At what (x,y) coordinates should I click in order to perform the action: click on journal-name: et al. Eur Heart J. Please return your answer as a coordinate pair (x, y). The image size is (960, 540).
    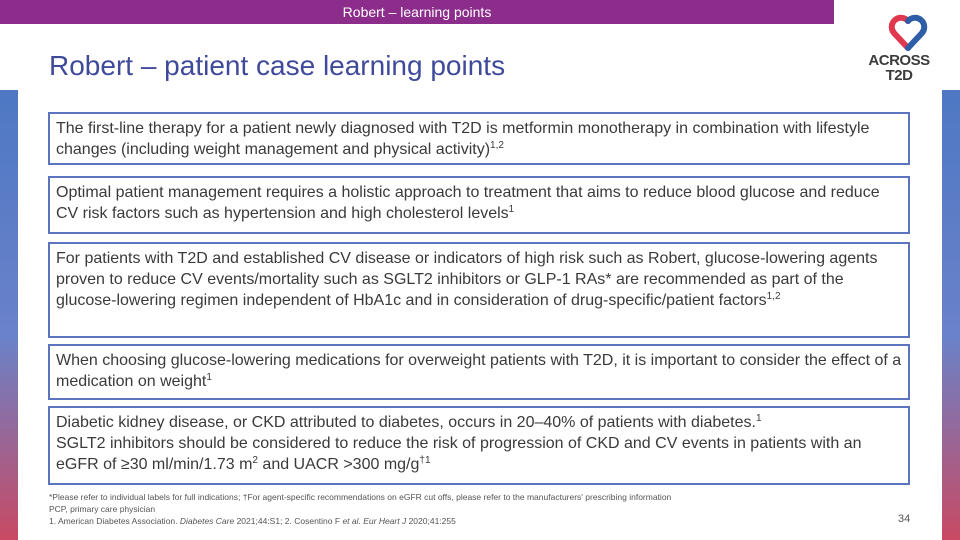
    Looking at the image, I should click on (374, 521).